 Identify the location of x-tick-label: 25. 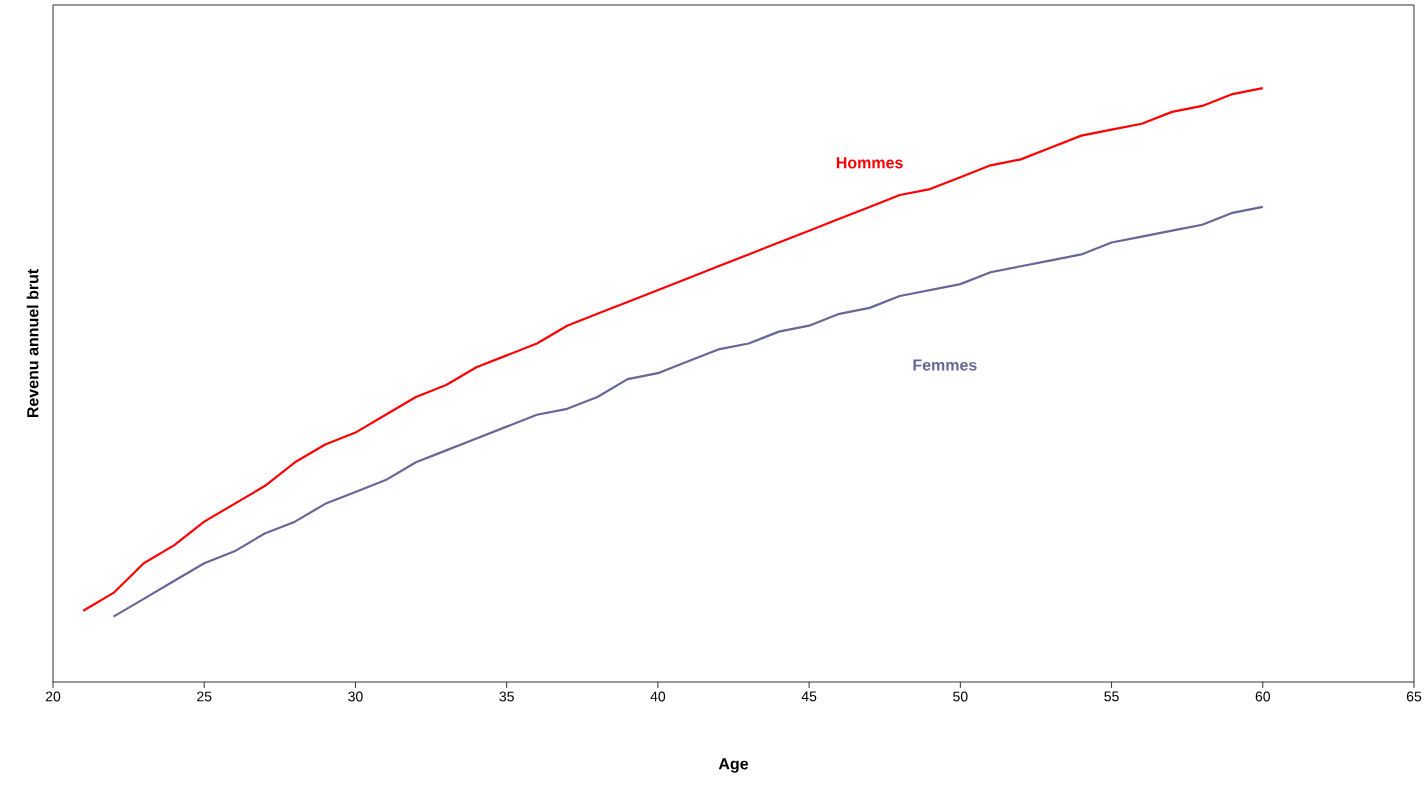
(204, 696).